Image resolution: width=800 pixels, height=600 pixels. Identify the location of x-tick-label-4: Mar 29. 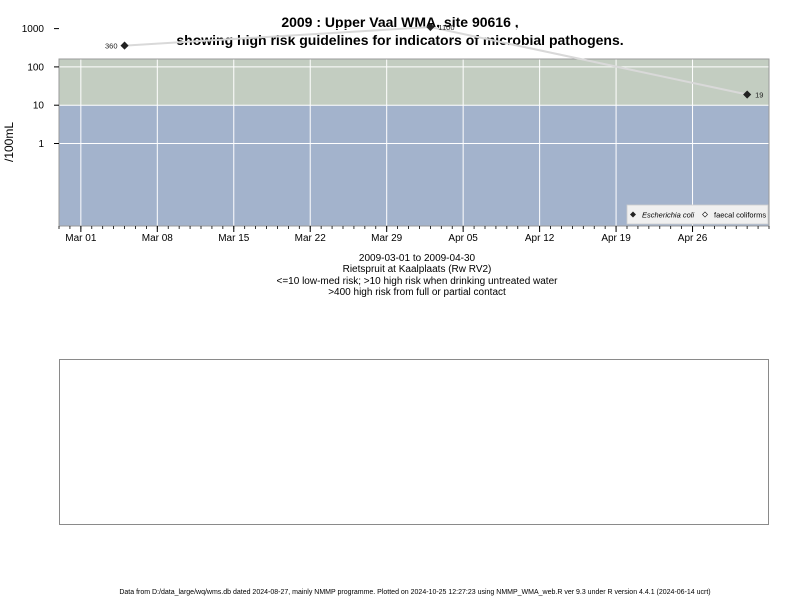
(387, 238).